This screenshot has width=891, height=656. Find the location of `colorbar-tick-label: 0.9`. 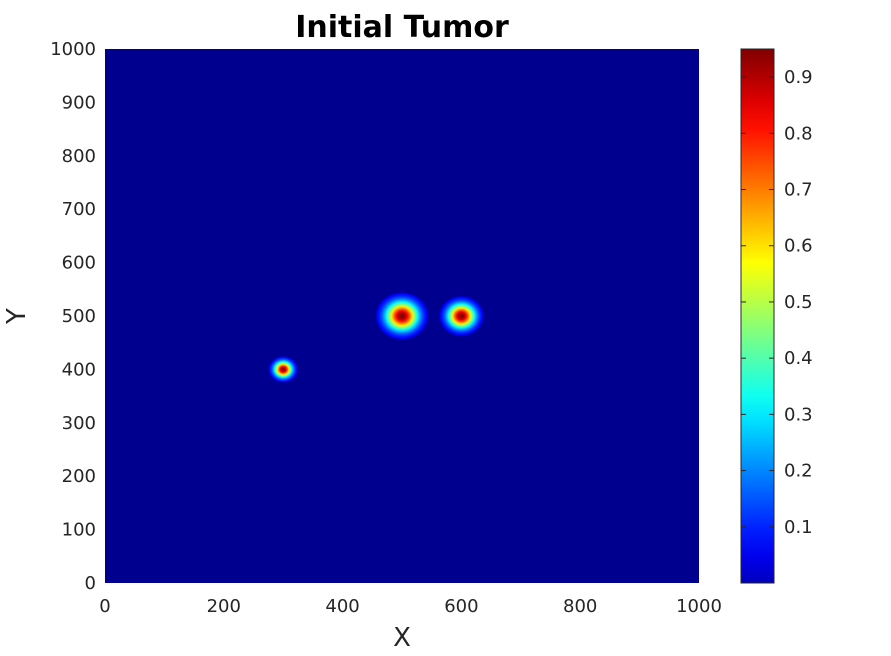

colorbar-tick-label: 0.9 is located at coordinates (798, 77).